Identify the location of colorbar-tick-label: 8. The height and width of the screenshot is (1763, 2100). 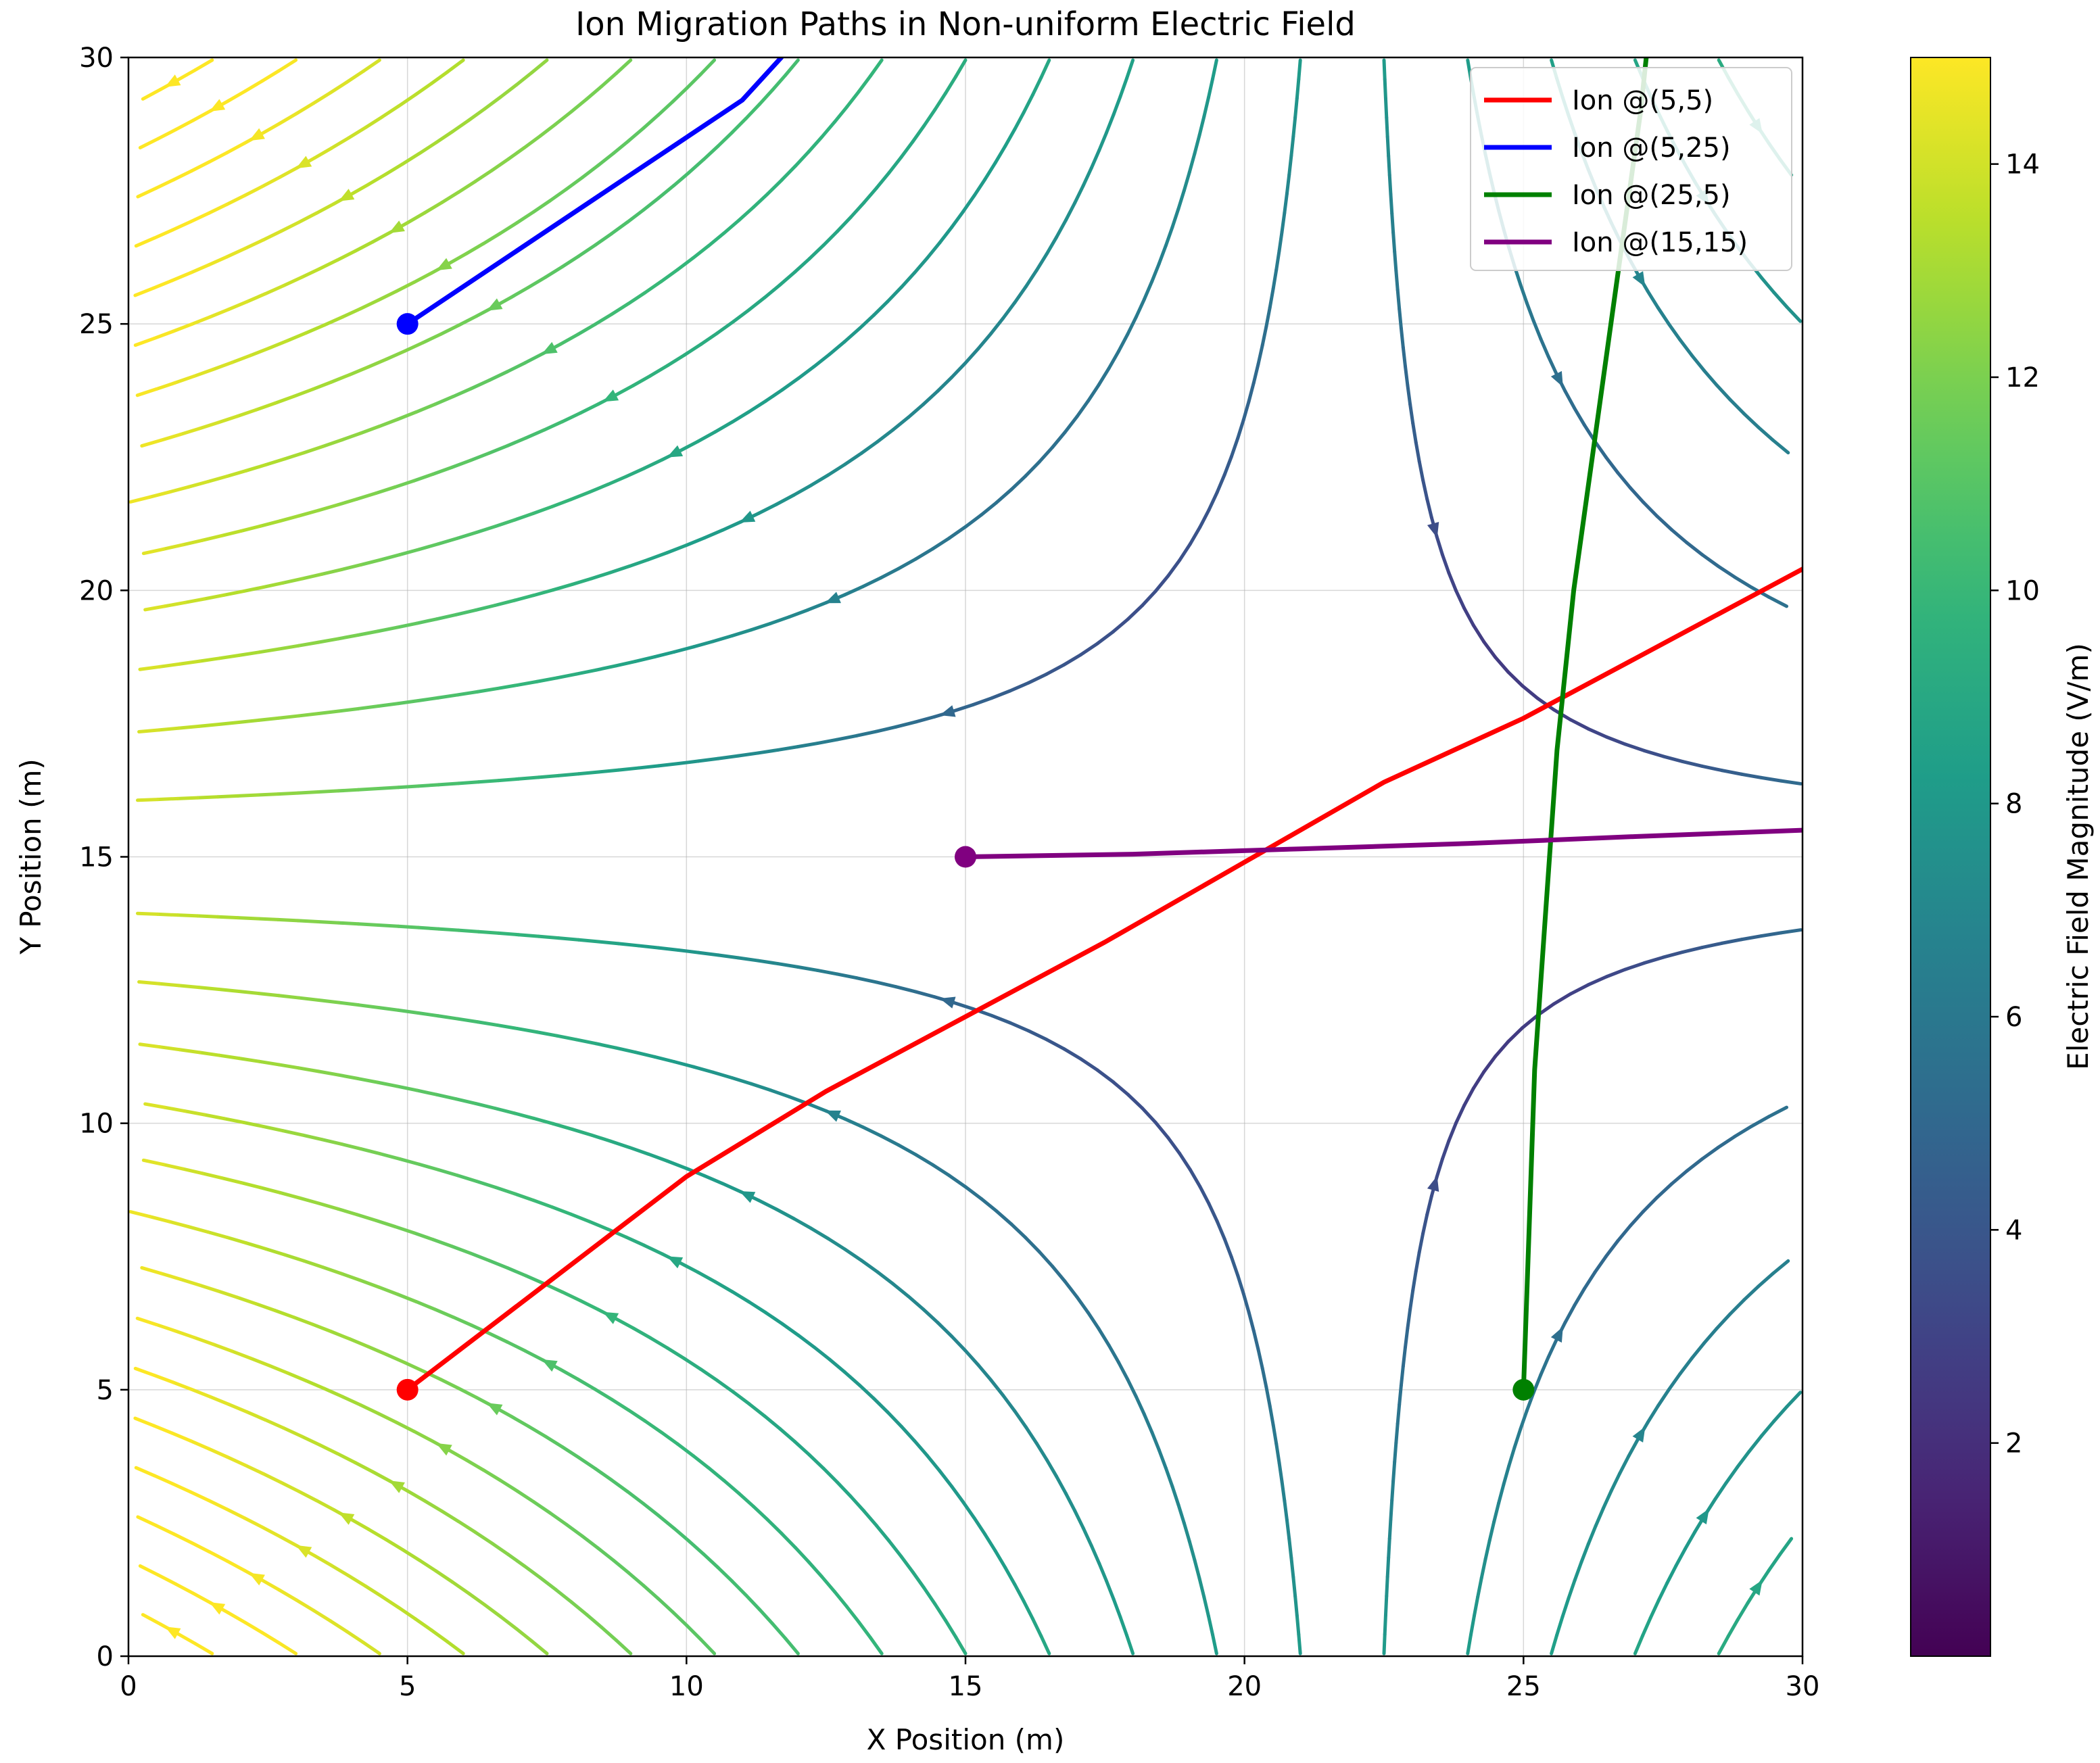
(2013, 804).